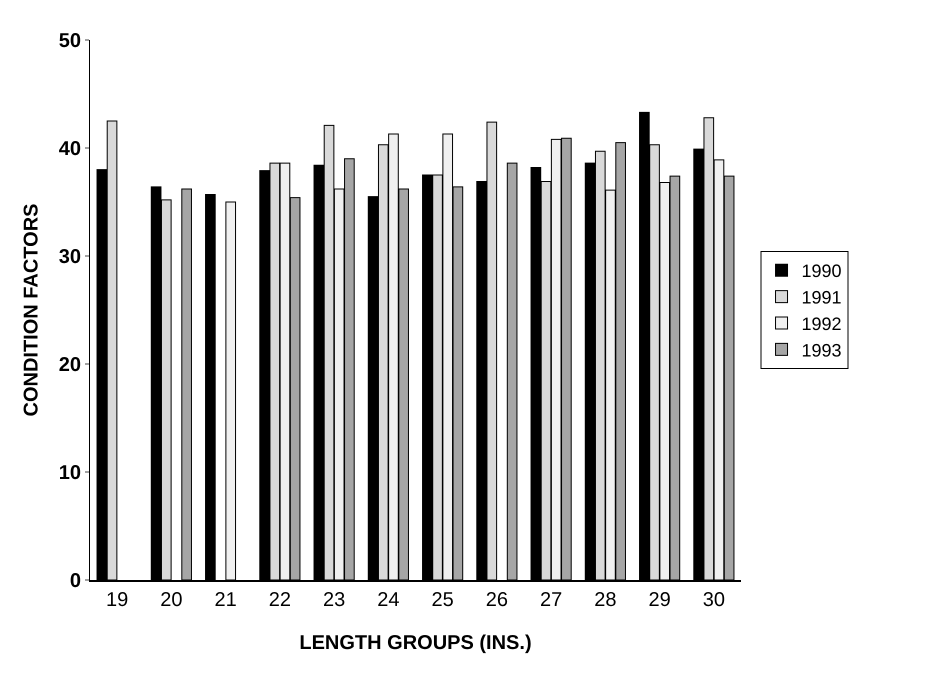 The height and width of the screenshot is (690, 941). I want to click on y-tick-label: 50, so click(69, 41).